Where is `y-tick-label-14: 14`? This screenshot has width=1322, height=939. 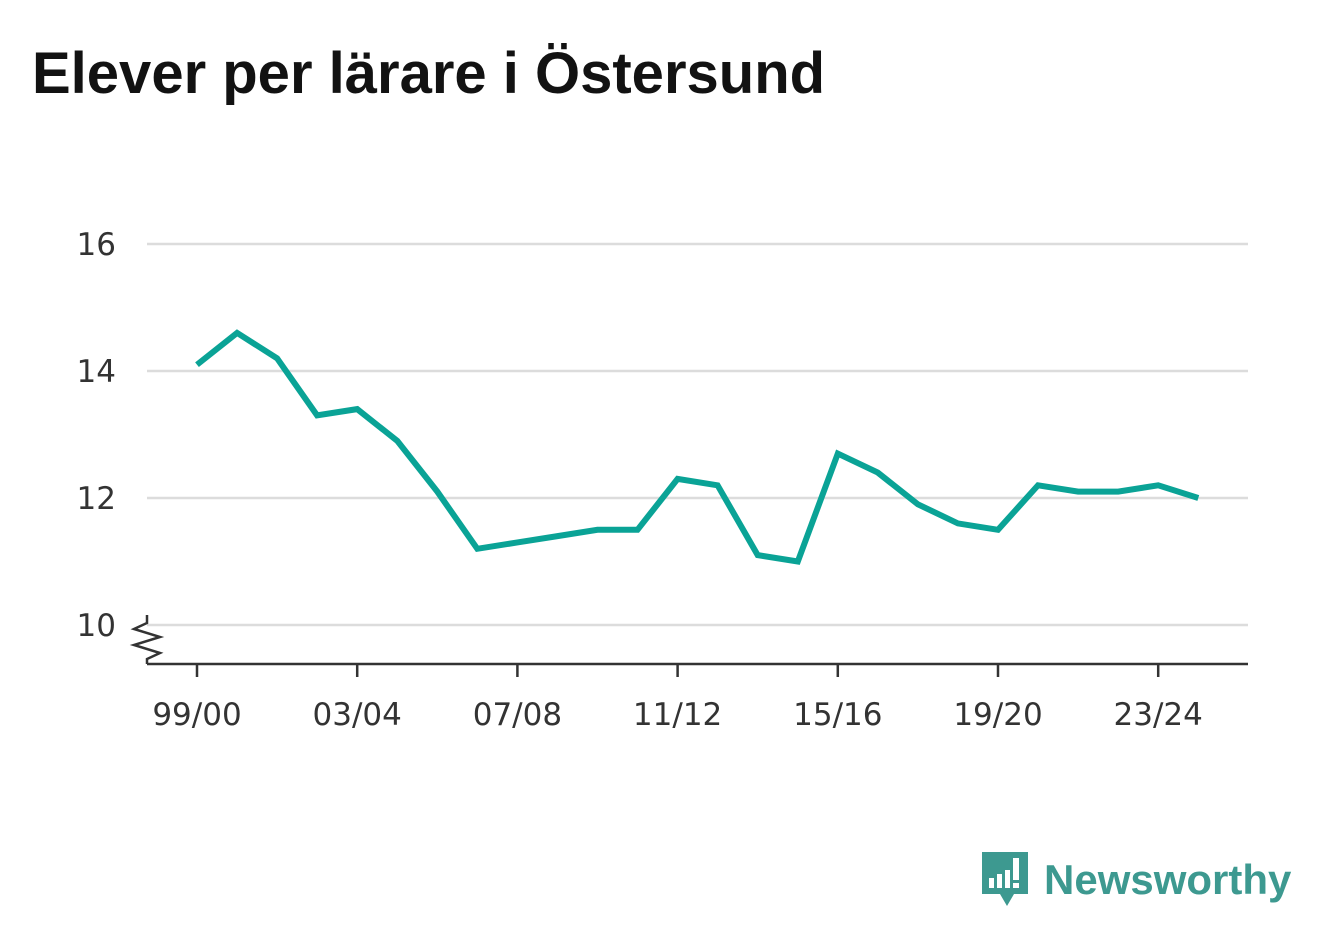 y-tick-label-14: 14 is located at coordinates (96, 372).